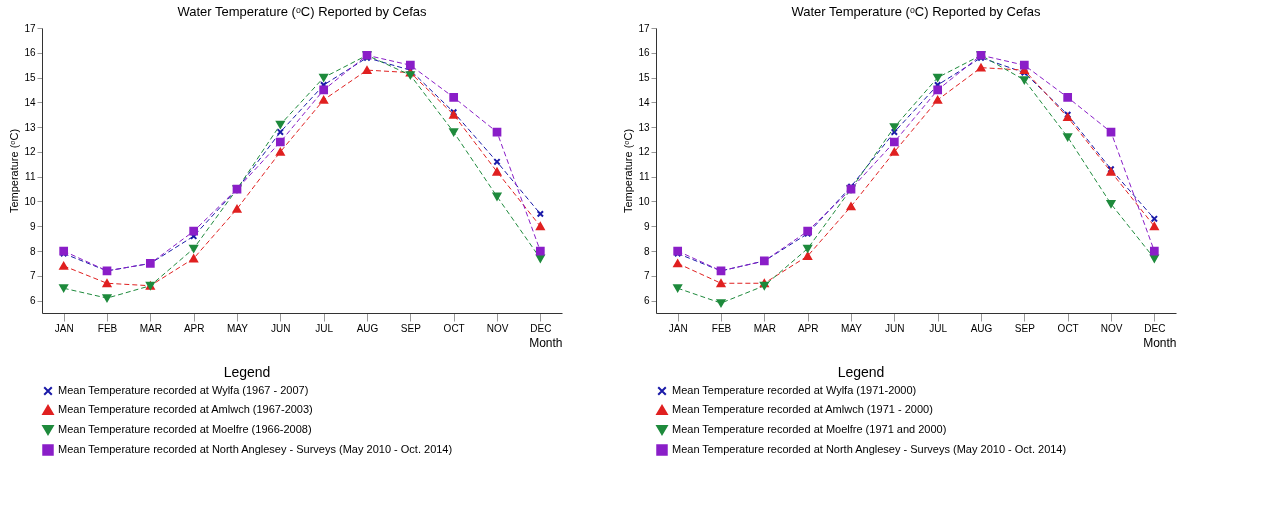 Image resolution: width=1279 pixels, height=506 pixels. I want to click on legend-label: Mean Temperature recorded at Wylfa (1967 - 2007), so click(183, 390).